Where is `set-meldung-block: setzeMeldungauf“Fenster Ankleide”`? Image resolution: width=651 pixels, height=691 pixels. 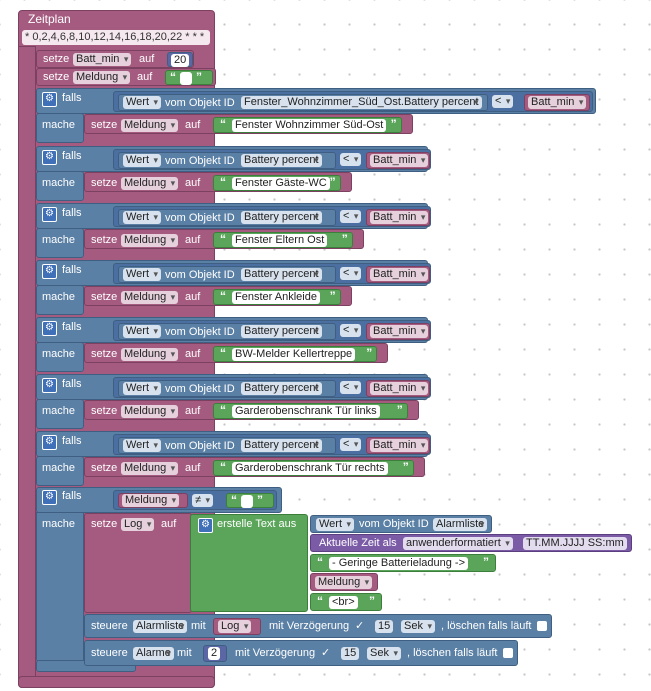 set-meldung-block: setzeMeldungauf“Fenster Ankleide” is located at coordinates (218, 296).